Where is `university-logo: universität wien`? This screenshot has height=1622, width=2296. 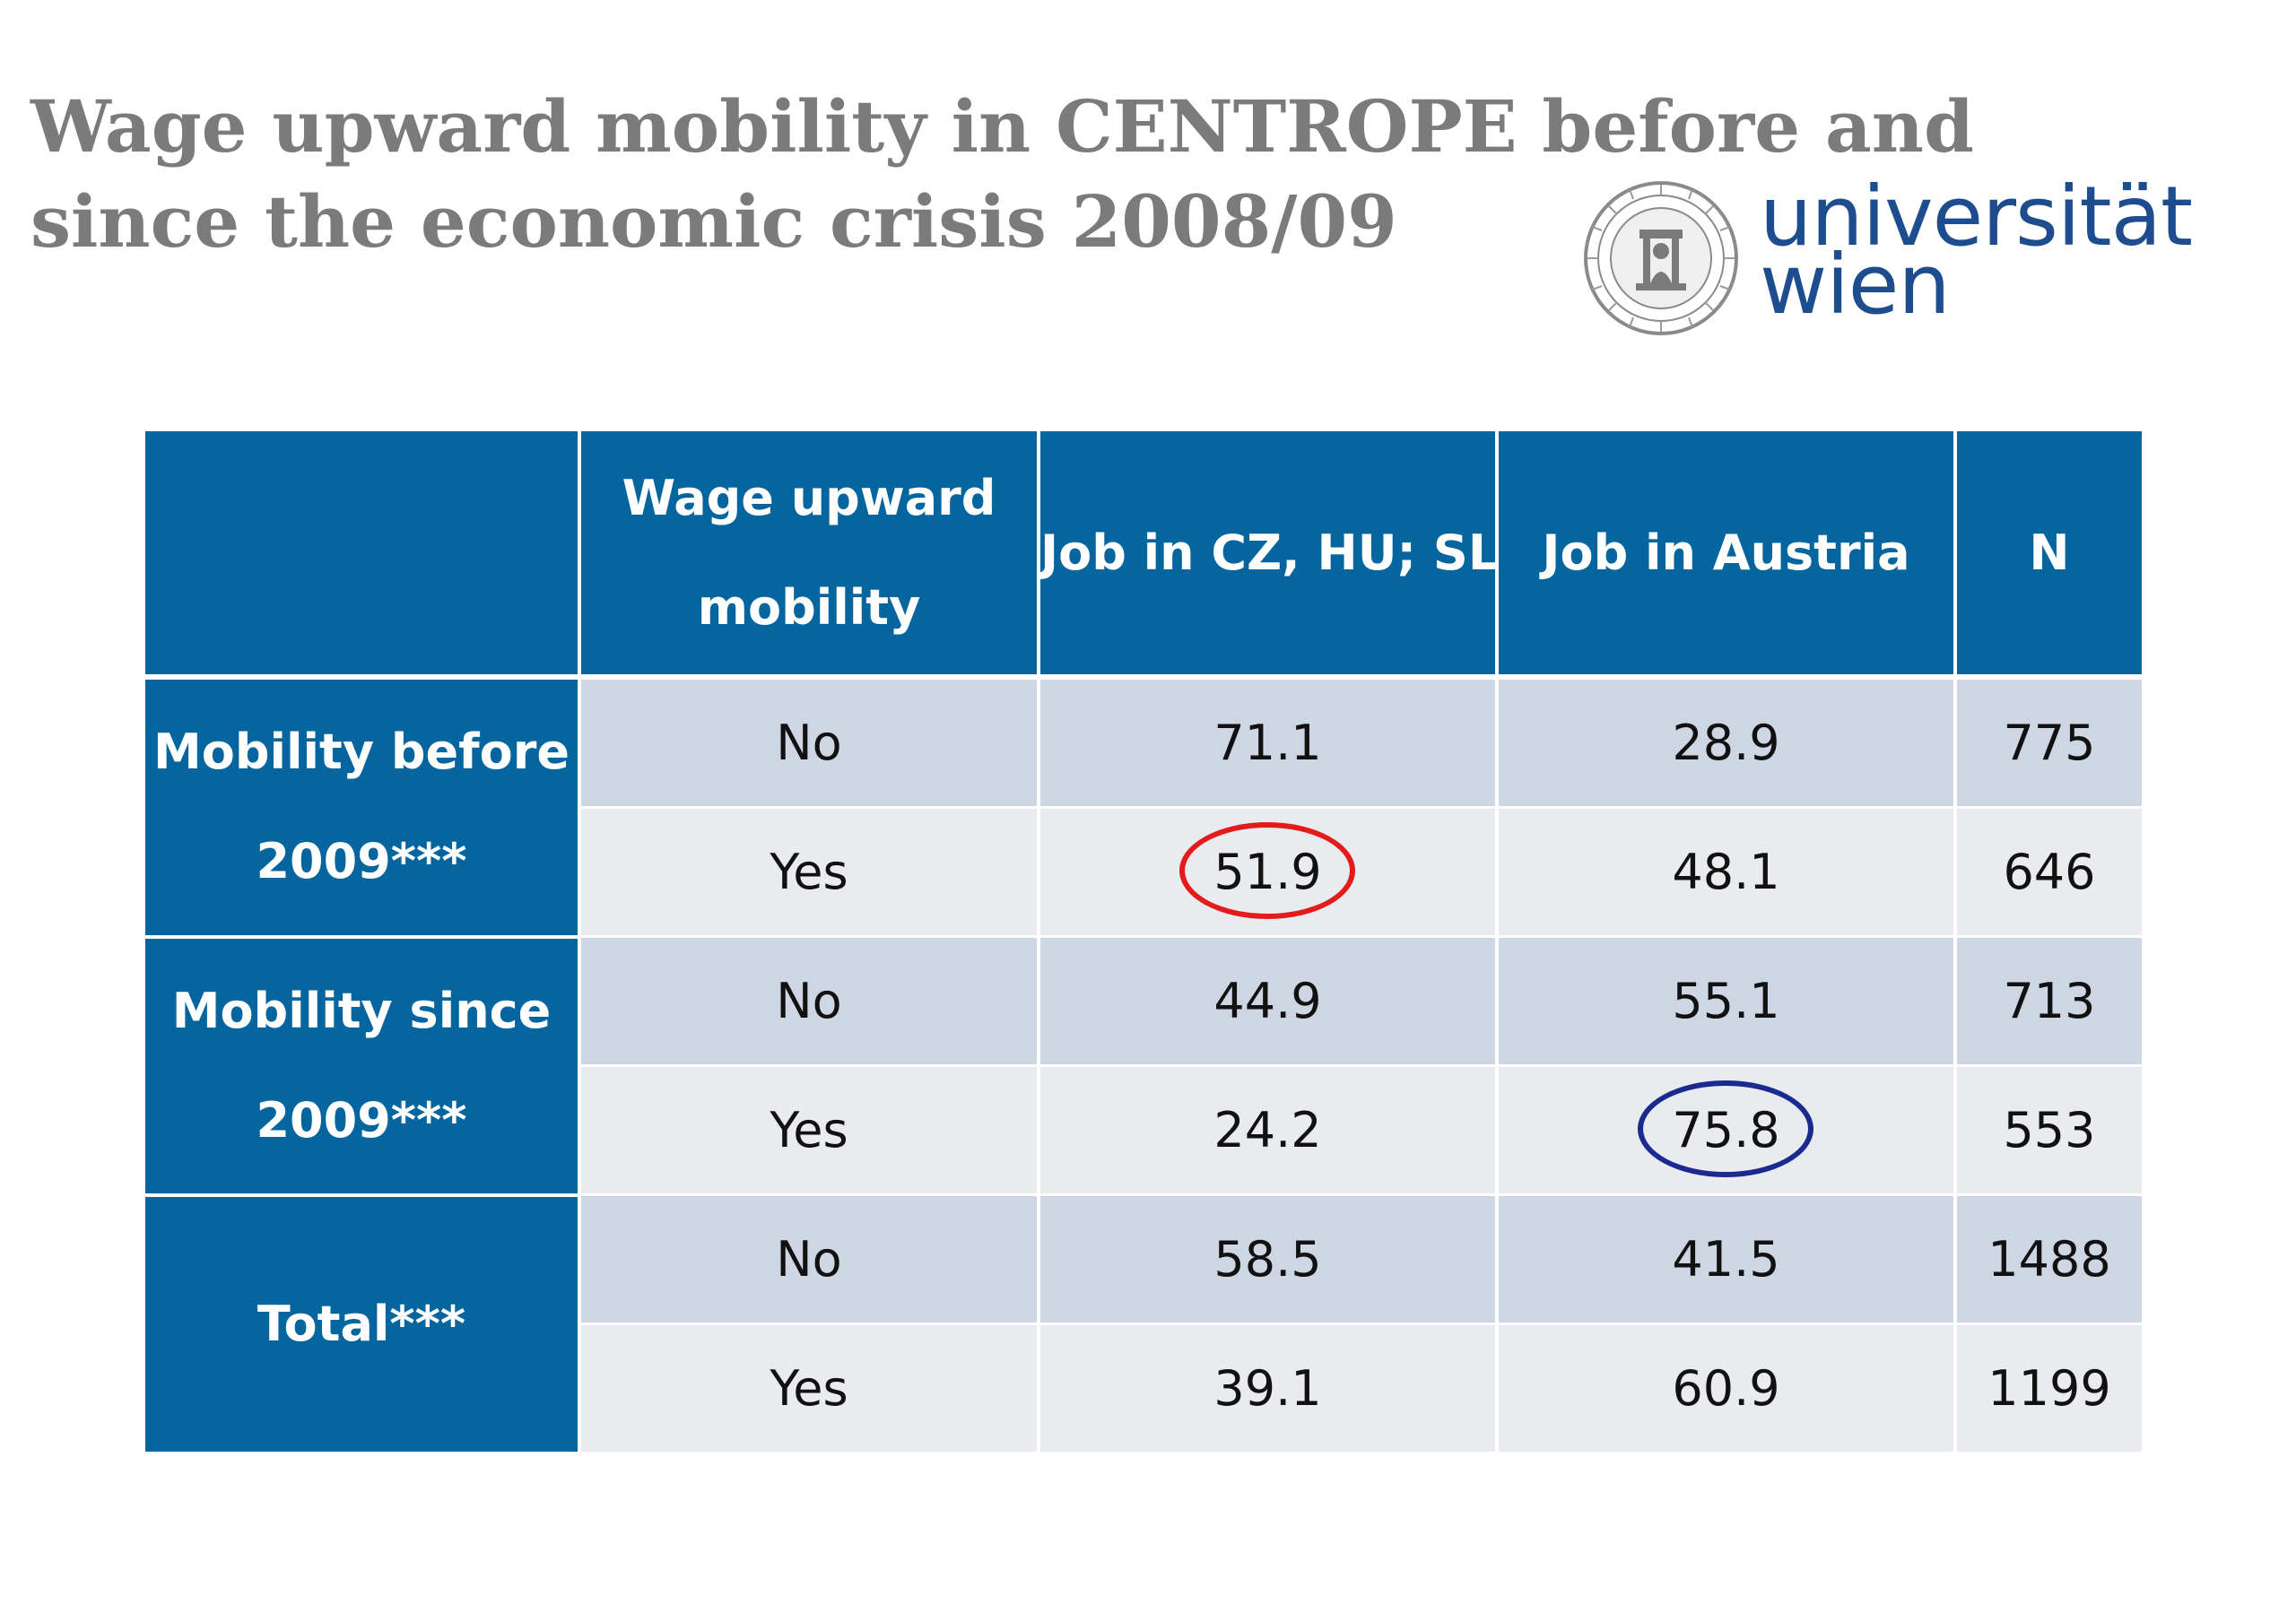 university-logo: universität wien is located at coordinates (1886, 257).